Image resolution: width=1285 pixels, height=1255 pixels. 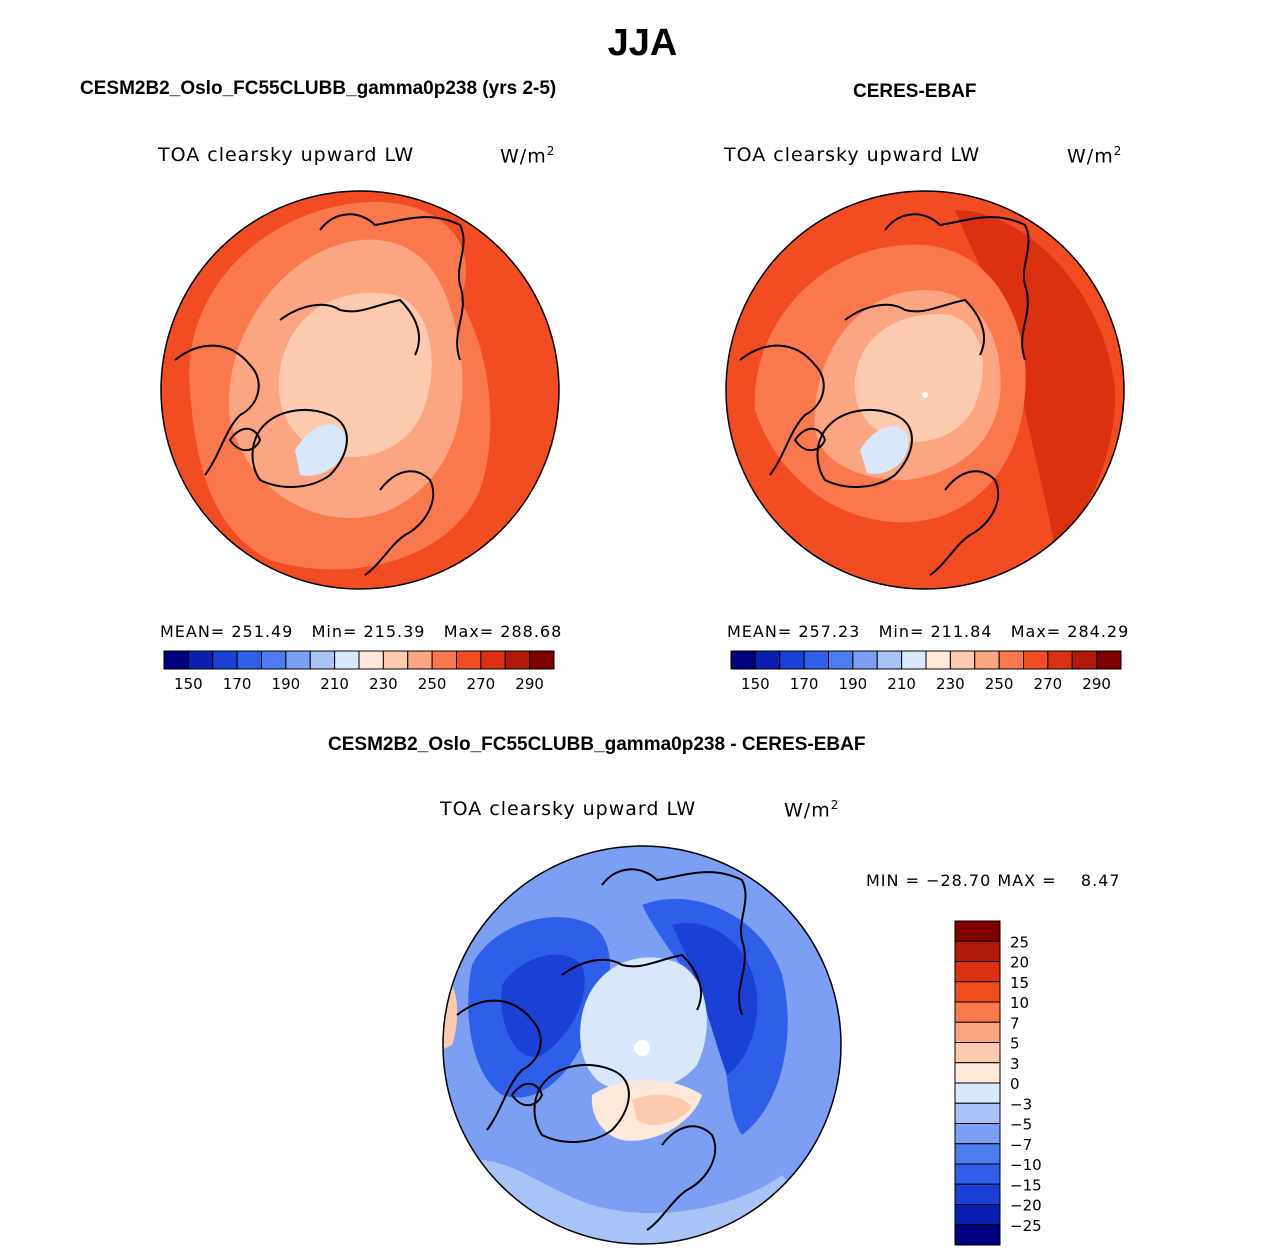 I want to click on obs-coast-greenland, so click(x=864, y=448).